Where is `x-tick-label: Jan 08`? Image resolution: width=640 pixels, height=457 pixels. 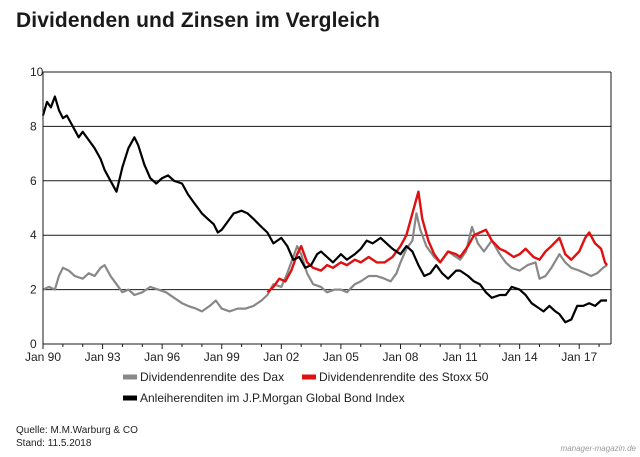 x-tick-label: Jan 08 is located at coordinates (400, 357).